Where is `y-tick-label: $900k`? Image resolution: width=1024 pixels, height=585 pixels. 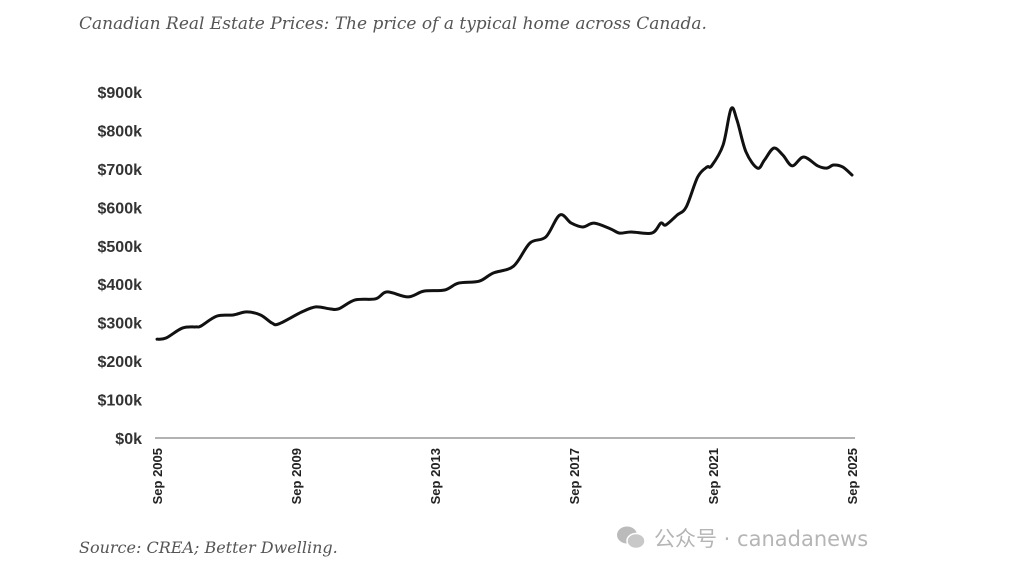 y-tick-label: $900k is located at coordinates (120, 93).